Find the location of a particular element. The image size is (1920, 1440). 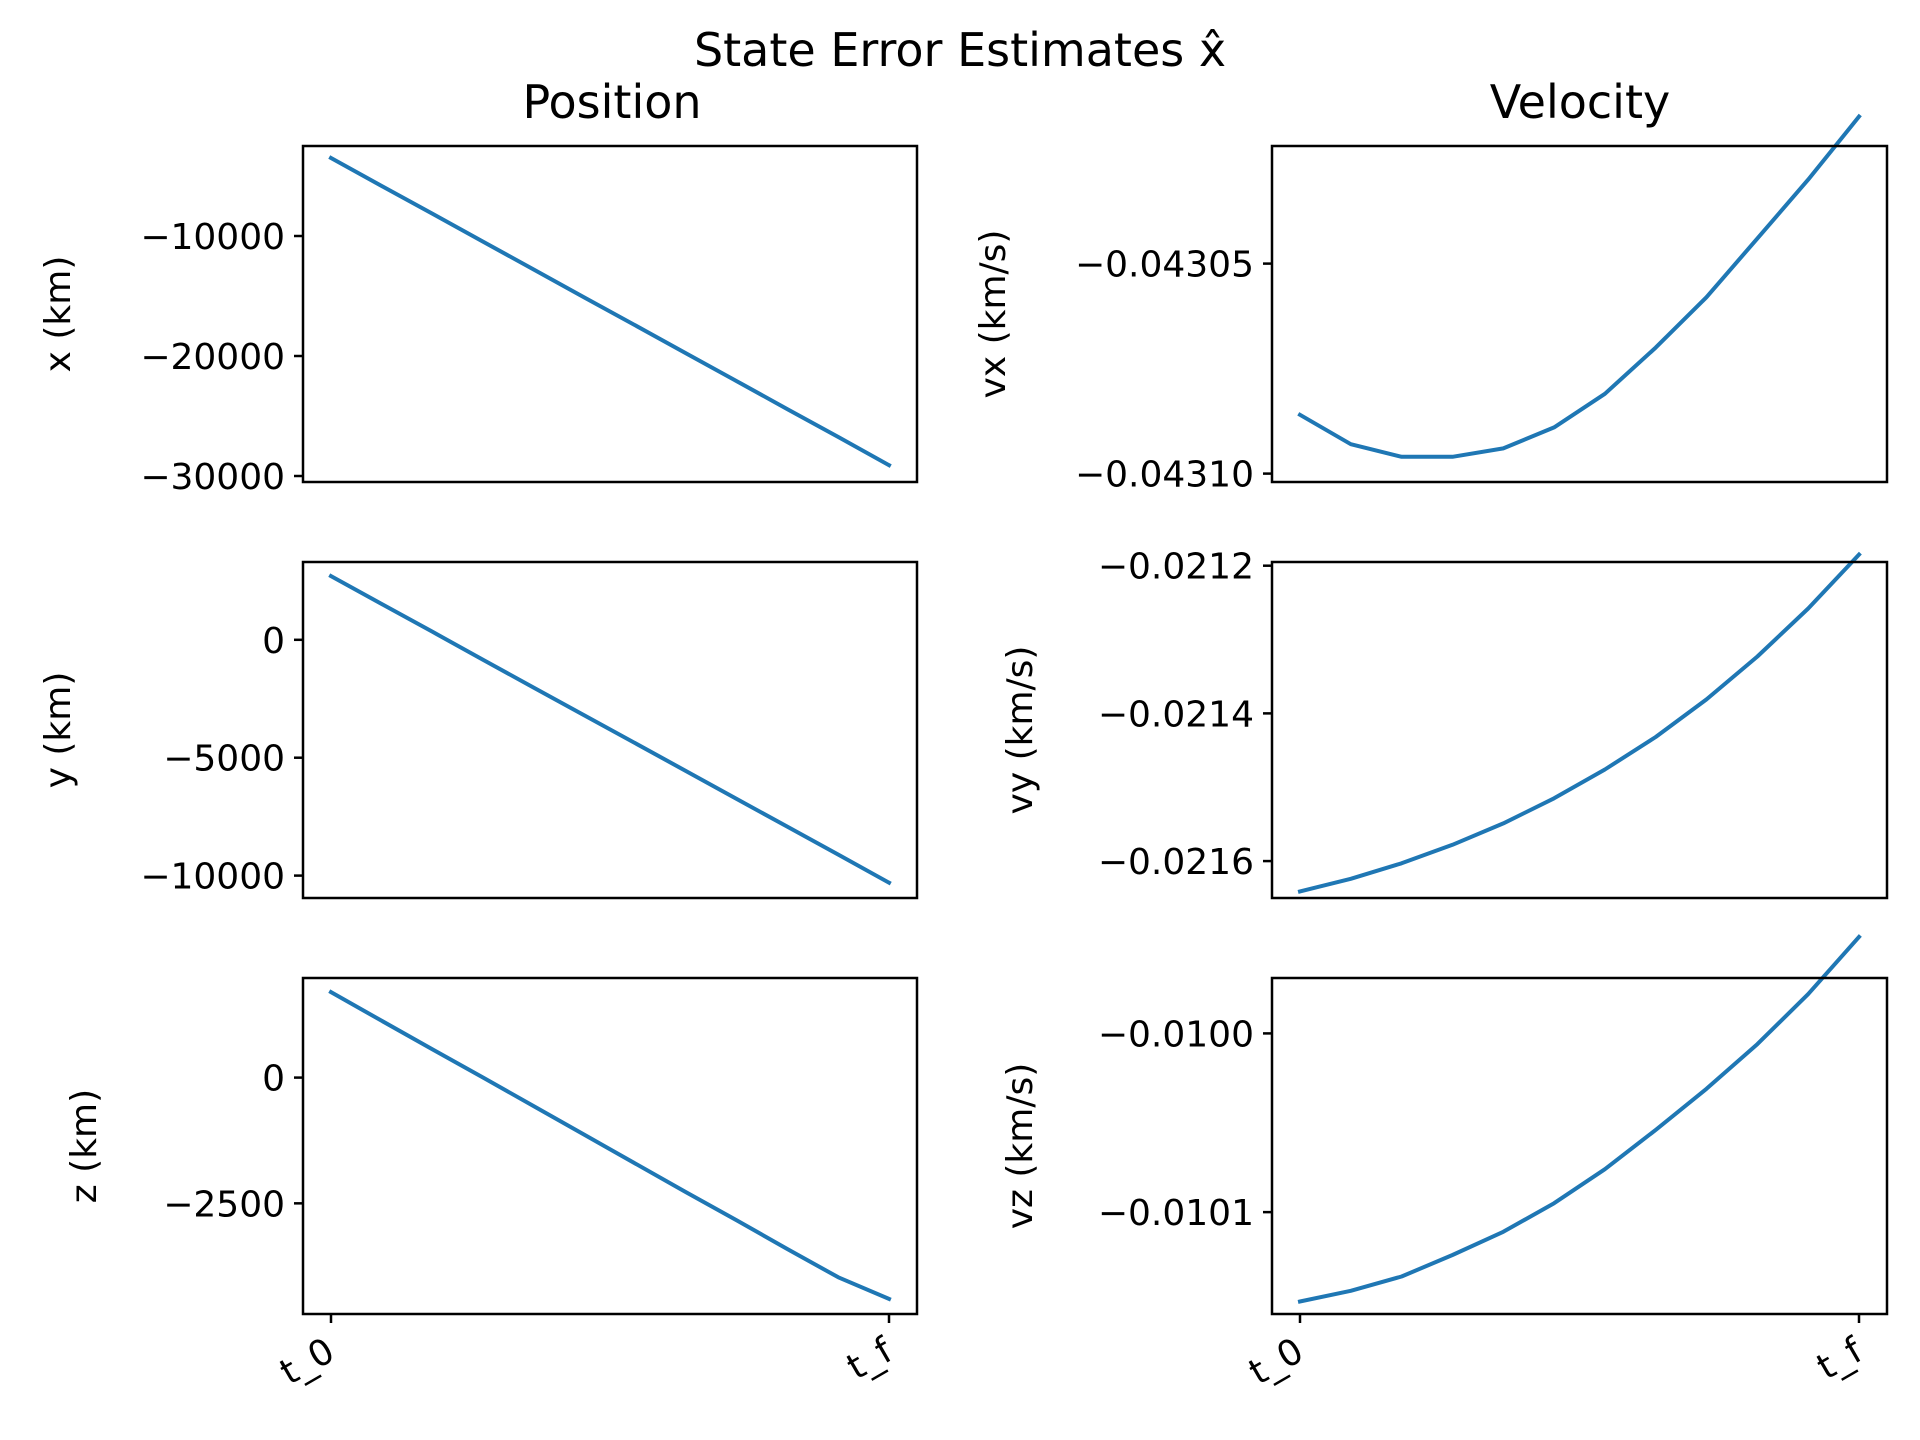

y-tick-label: −2500 is located at coordinates (224, 1204).